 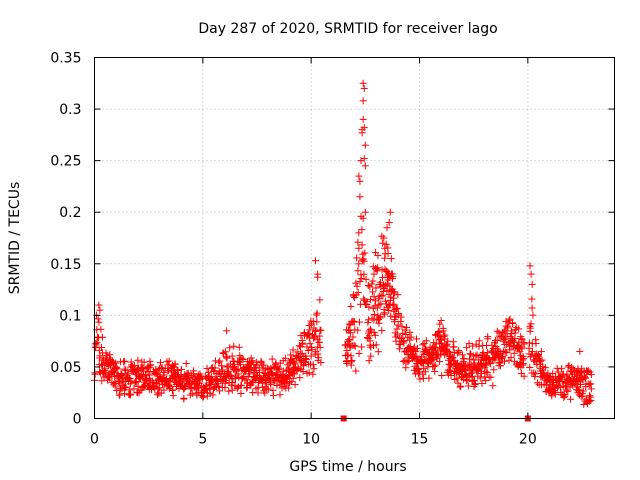 I want to click on x-tick-label: 20, so click(x=528, y=440).